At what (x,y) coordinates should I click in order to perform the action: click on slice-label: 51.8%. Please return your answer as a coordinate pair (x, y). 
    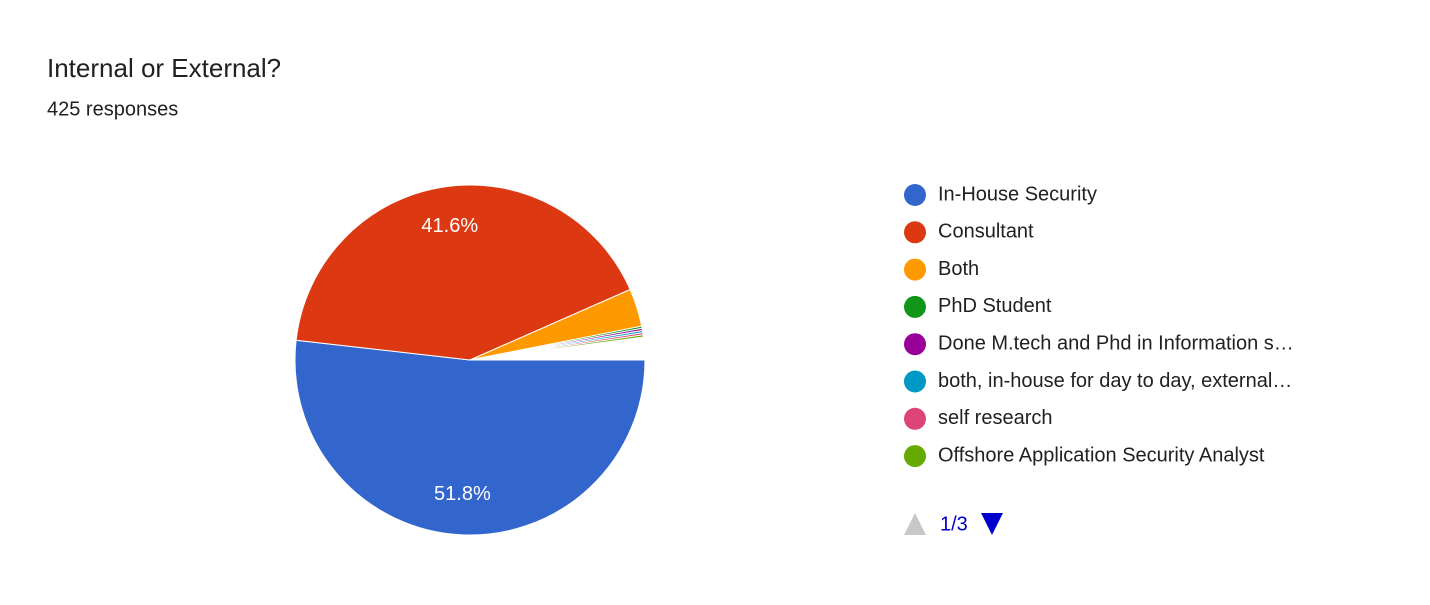
    Looking at the image, I should click on (462, 494).